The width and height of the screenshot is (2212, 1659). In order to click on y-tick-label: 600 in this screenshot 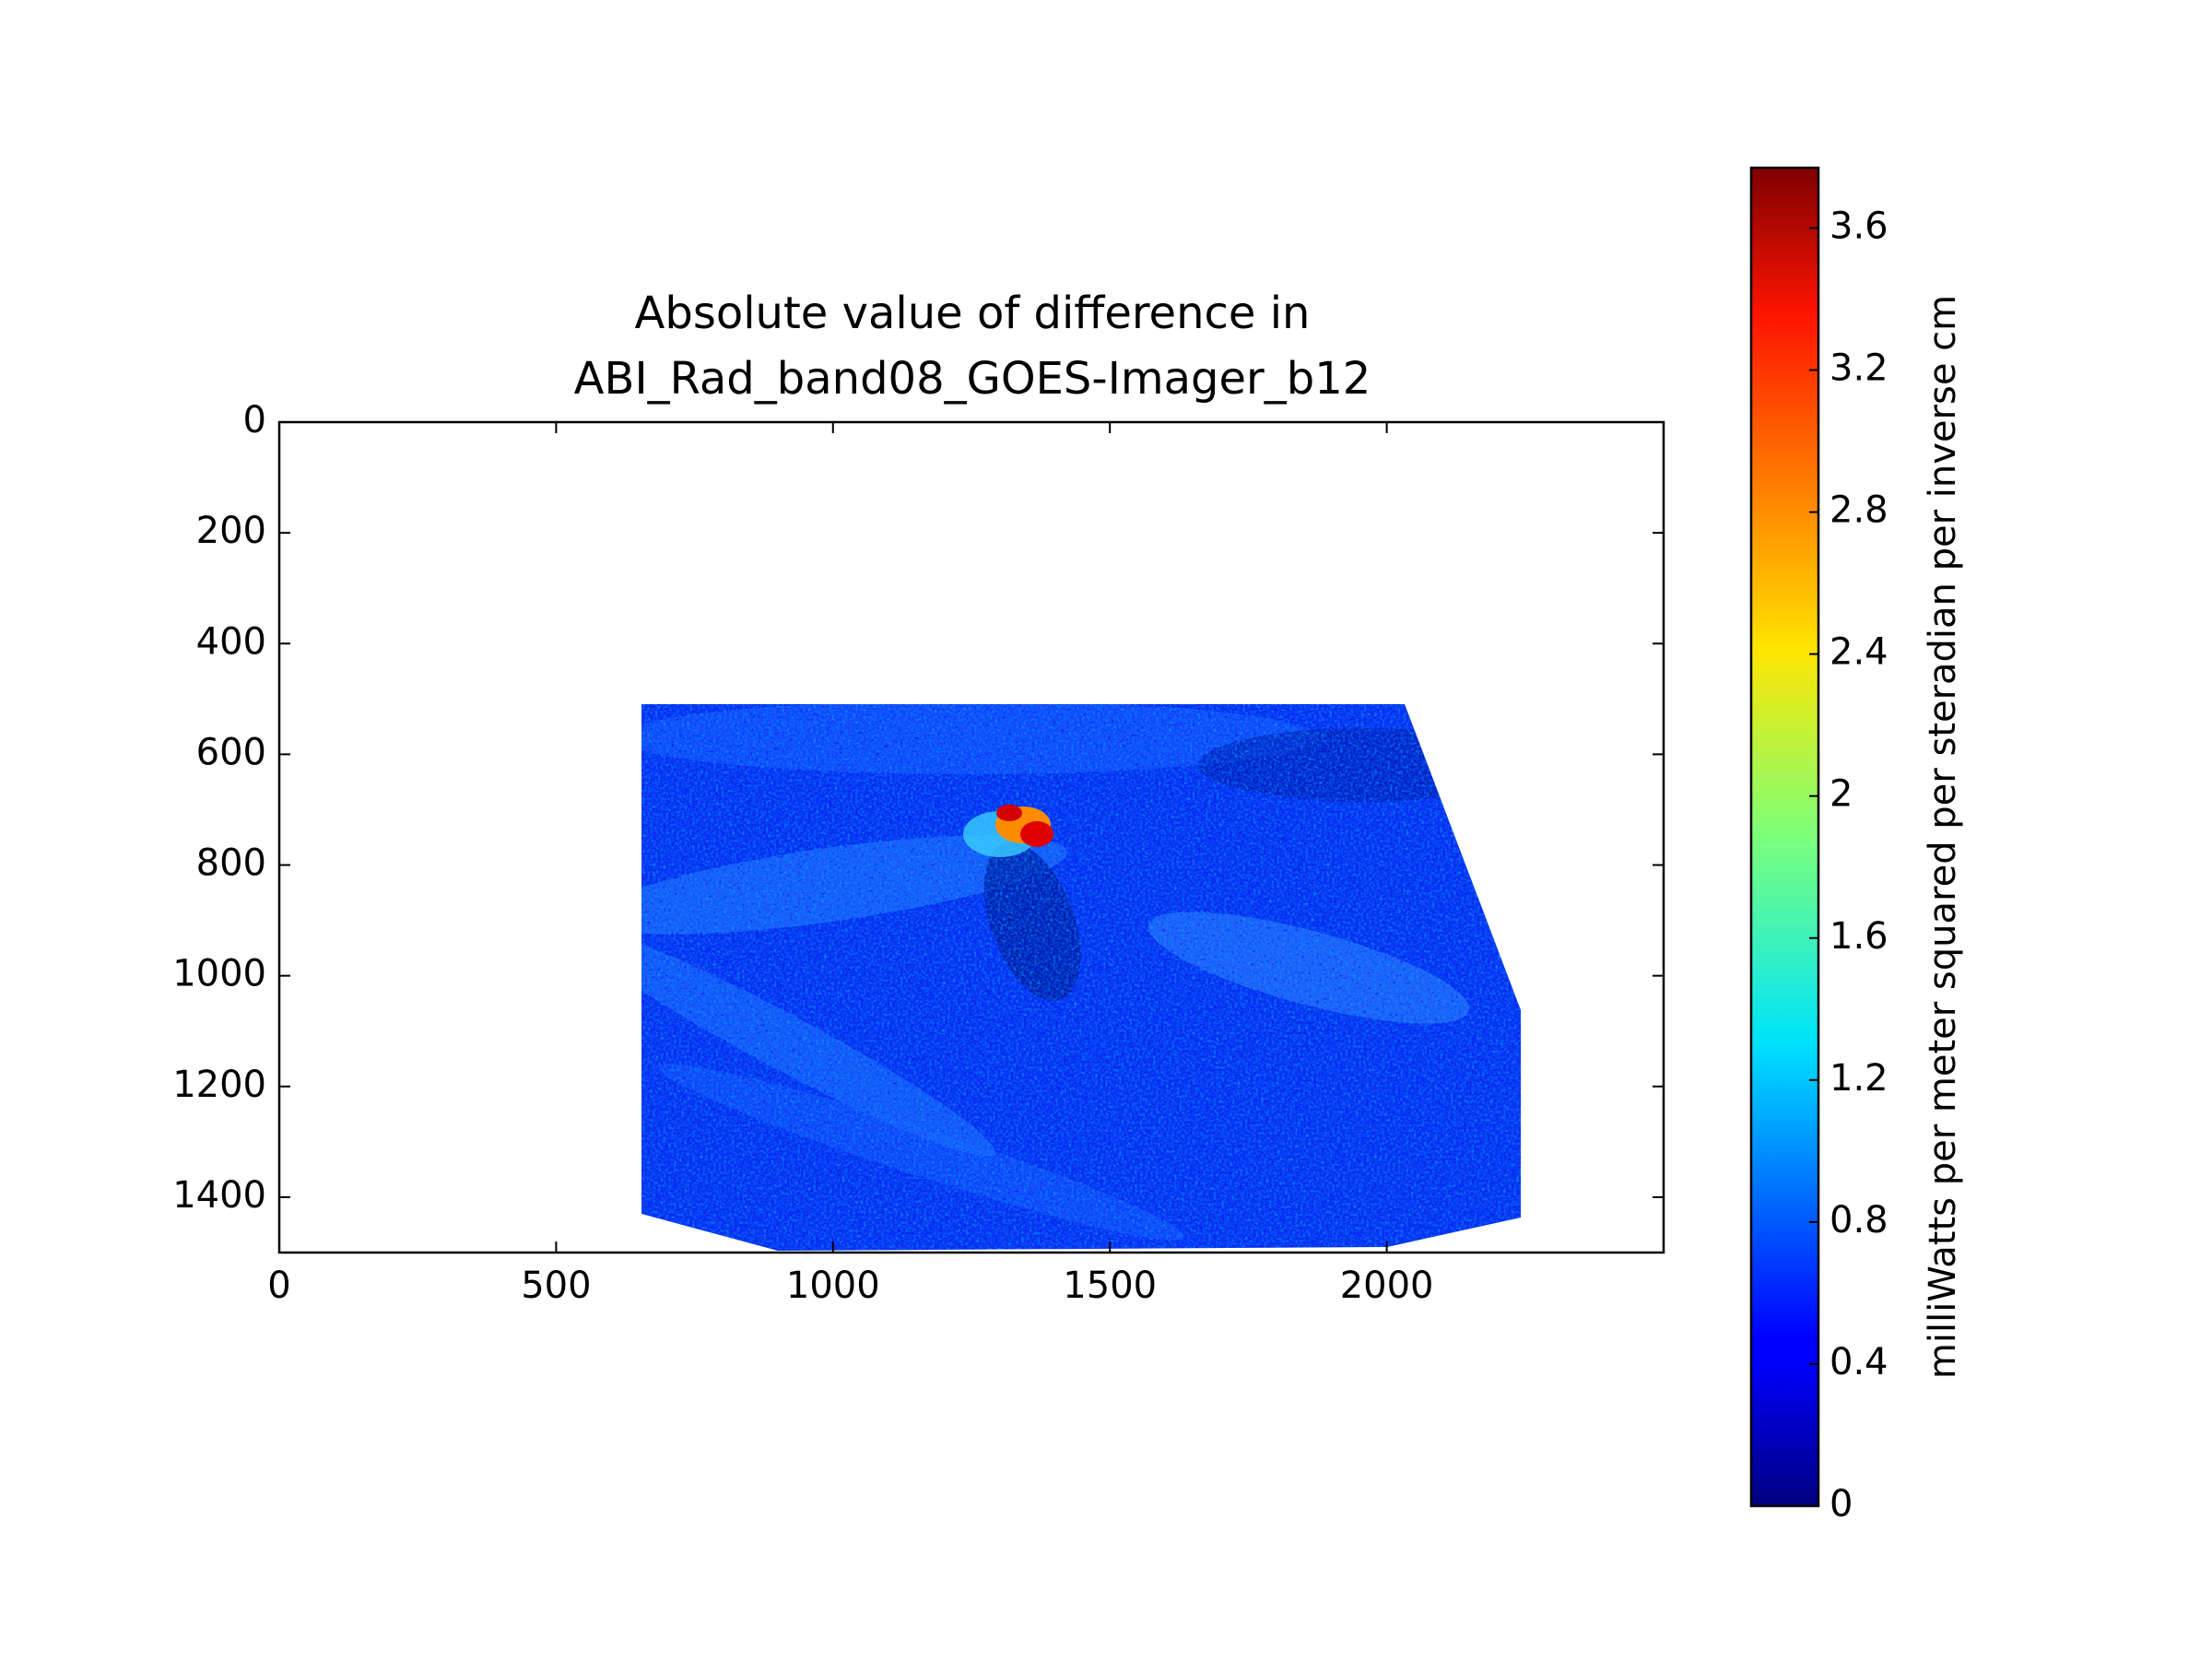, I will do `click(231, 752)`.